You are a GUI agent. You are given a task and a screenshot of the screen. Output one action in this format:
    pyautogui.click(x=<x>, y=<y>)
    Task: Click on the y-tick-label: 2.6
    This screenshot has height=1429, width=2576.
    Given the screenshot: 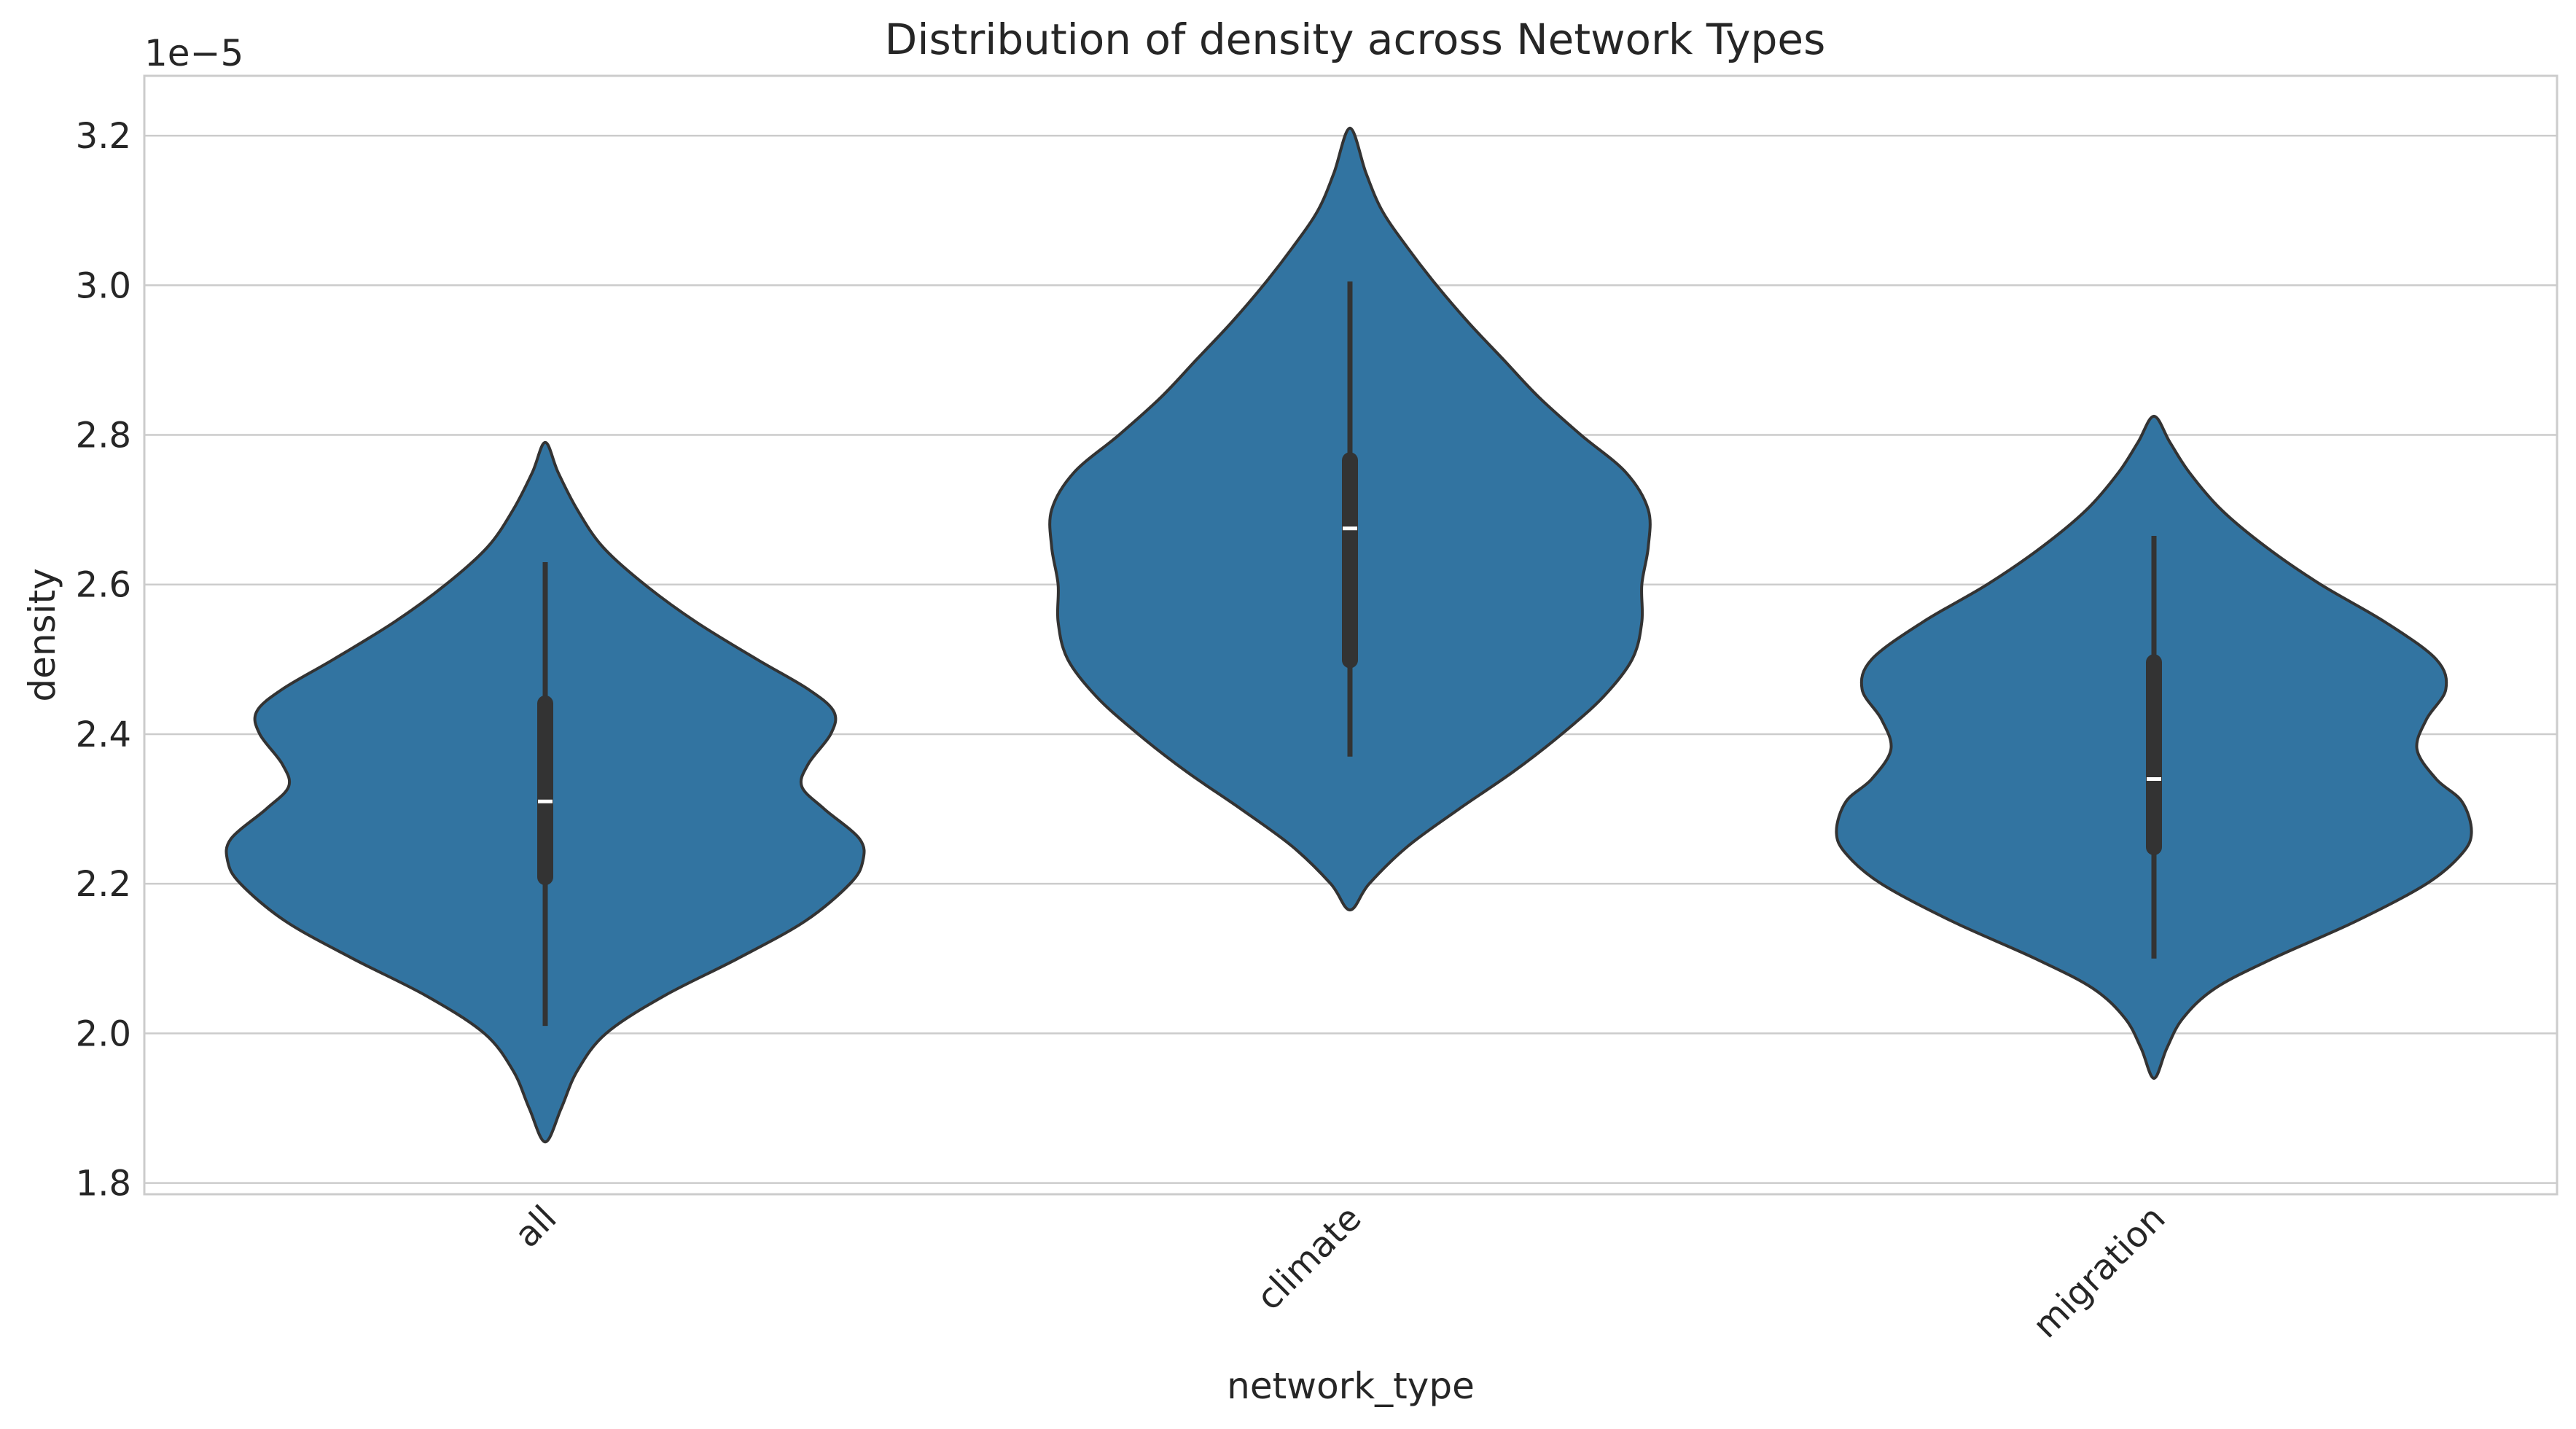 What is the action you would take?
    pyautogui.click(x=104, y=585)
    